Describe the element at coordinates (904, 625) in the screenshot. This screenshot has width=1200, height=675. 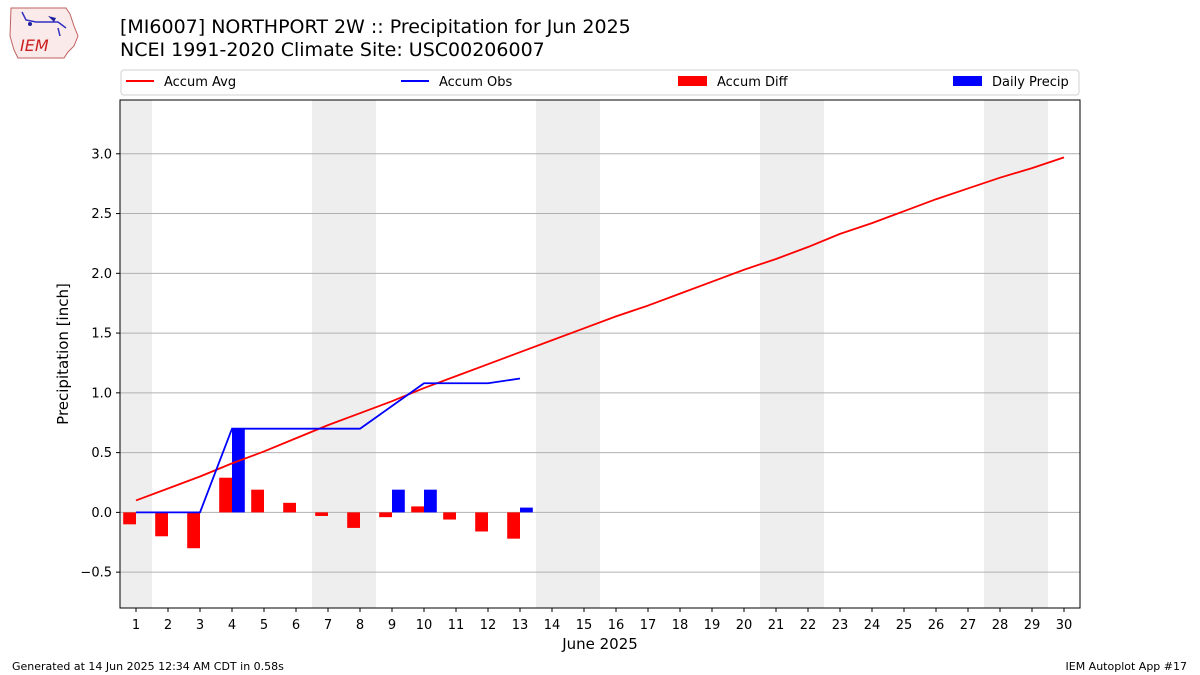
I see `x-tick-label: 25` at that location.